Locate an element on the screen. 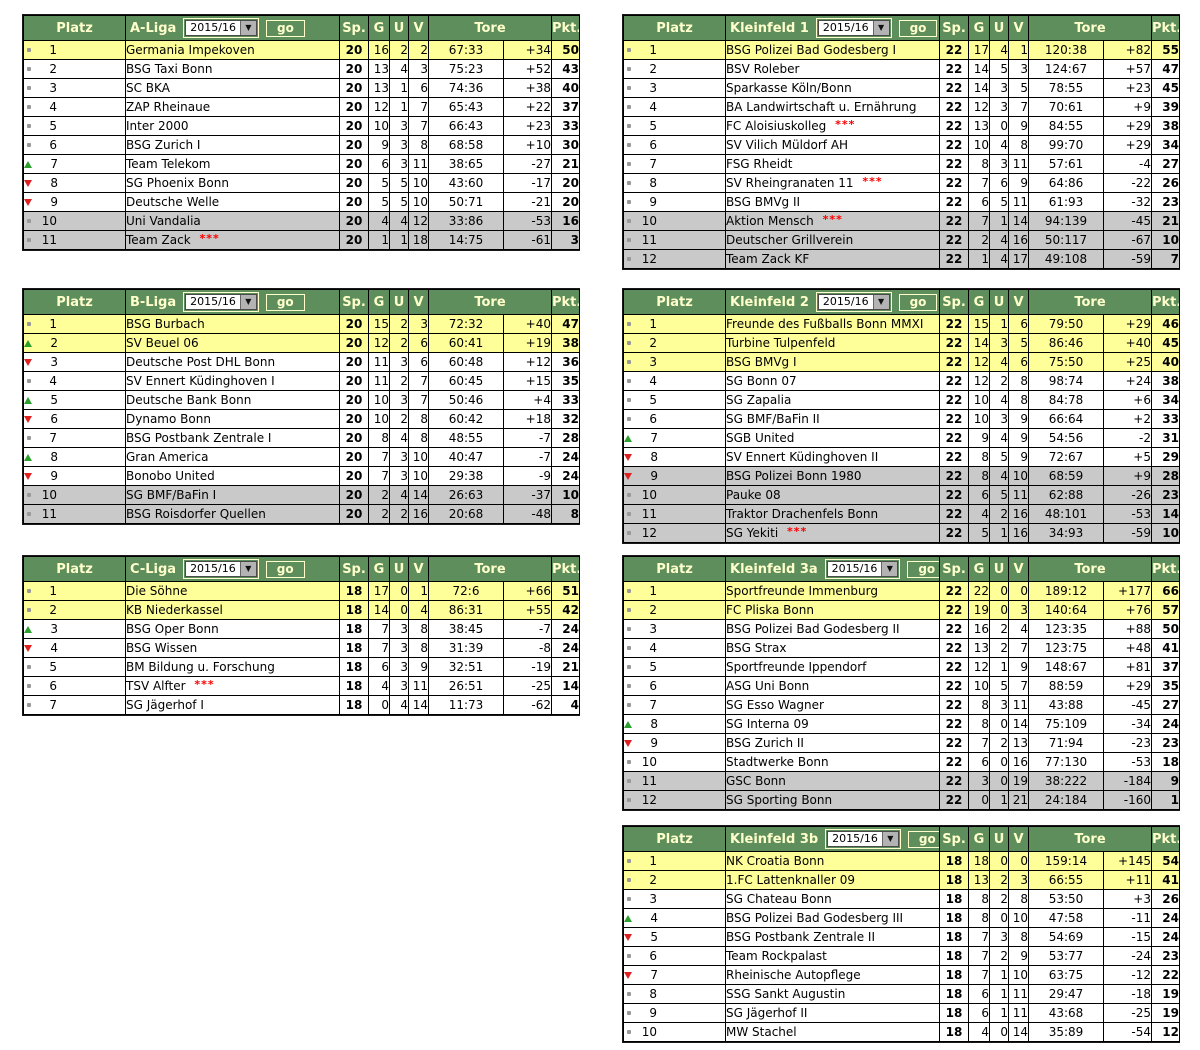 The image size is (1200, 1050). points-cell: 10 is located at coordinates (565, 495).